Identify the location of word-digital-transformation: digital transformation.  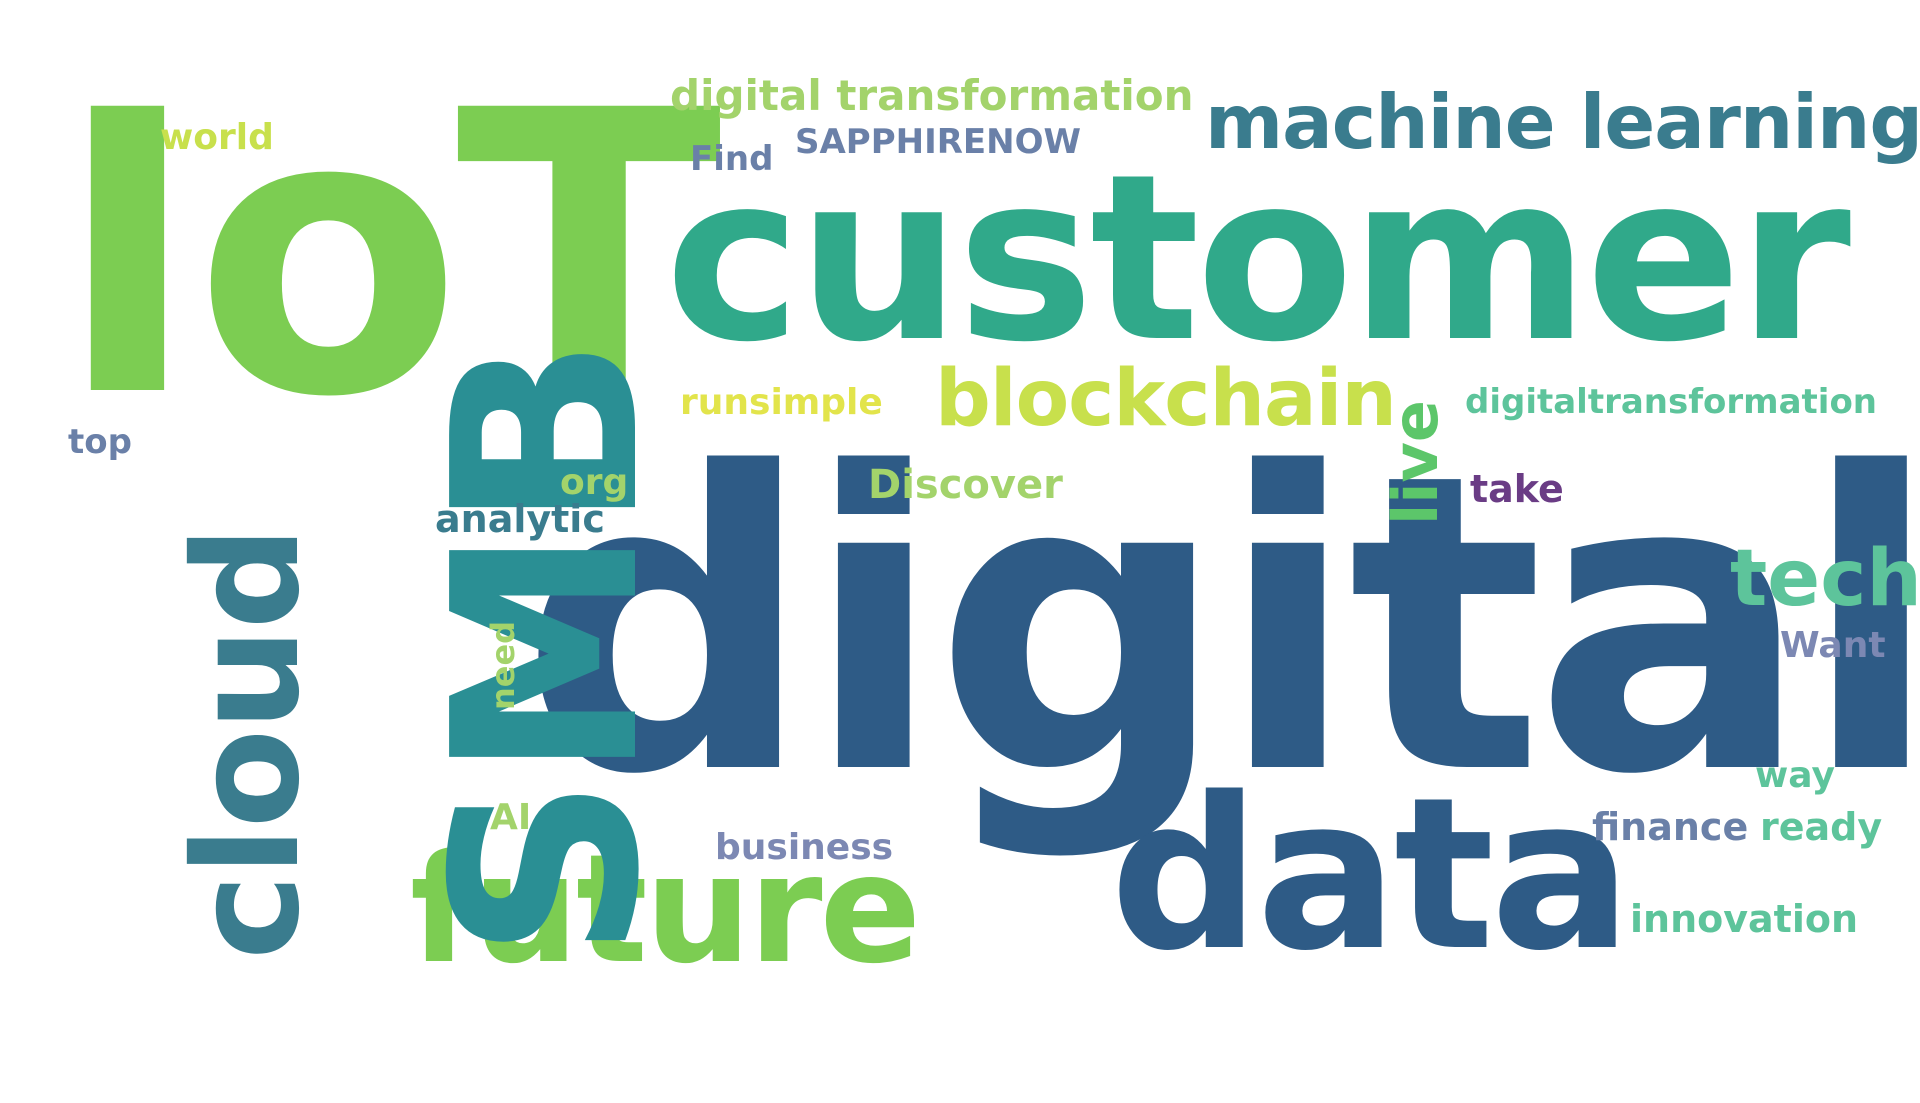
(932, 95).